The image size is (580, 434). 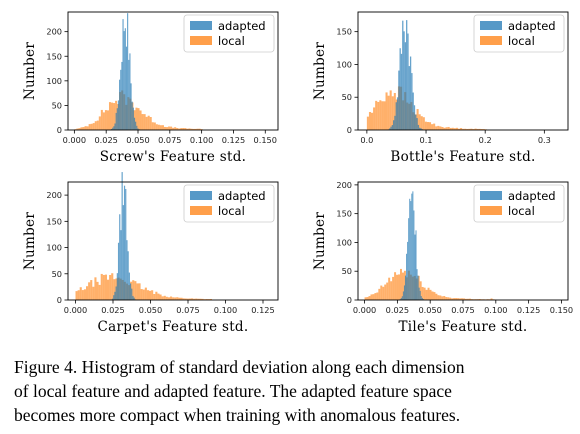 What do you see at coordinates (105, 140) in the screenshot?
I see `x-tick-label: 0.025` at bounding box center [105, 140].